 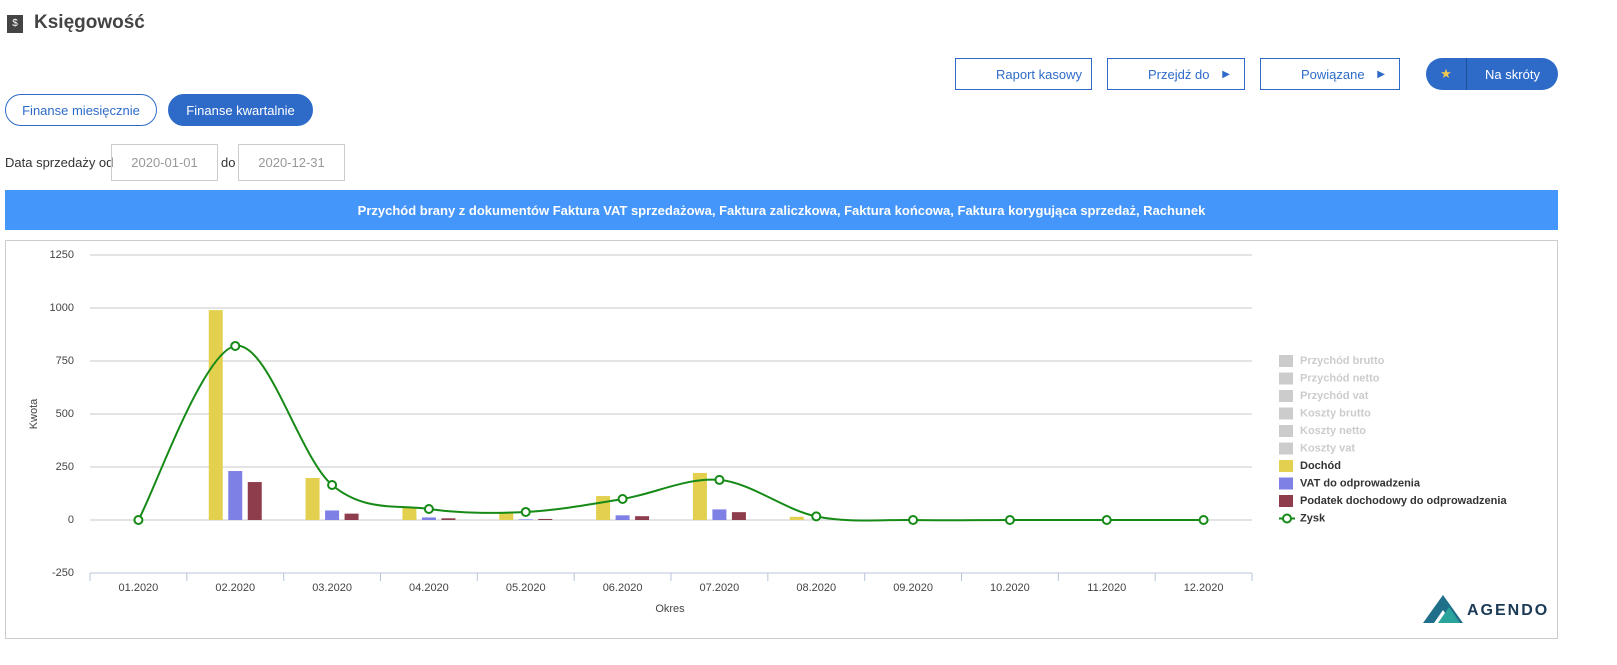 I want to click on page-title: Księgowość, so click(x=89, y=22).